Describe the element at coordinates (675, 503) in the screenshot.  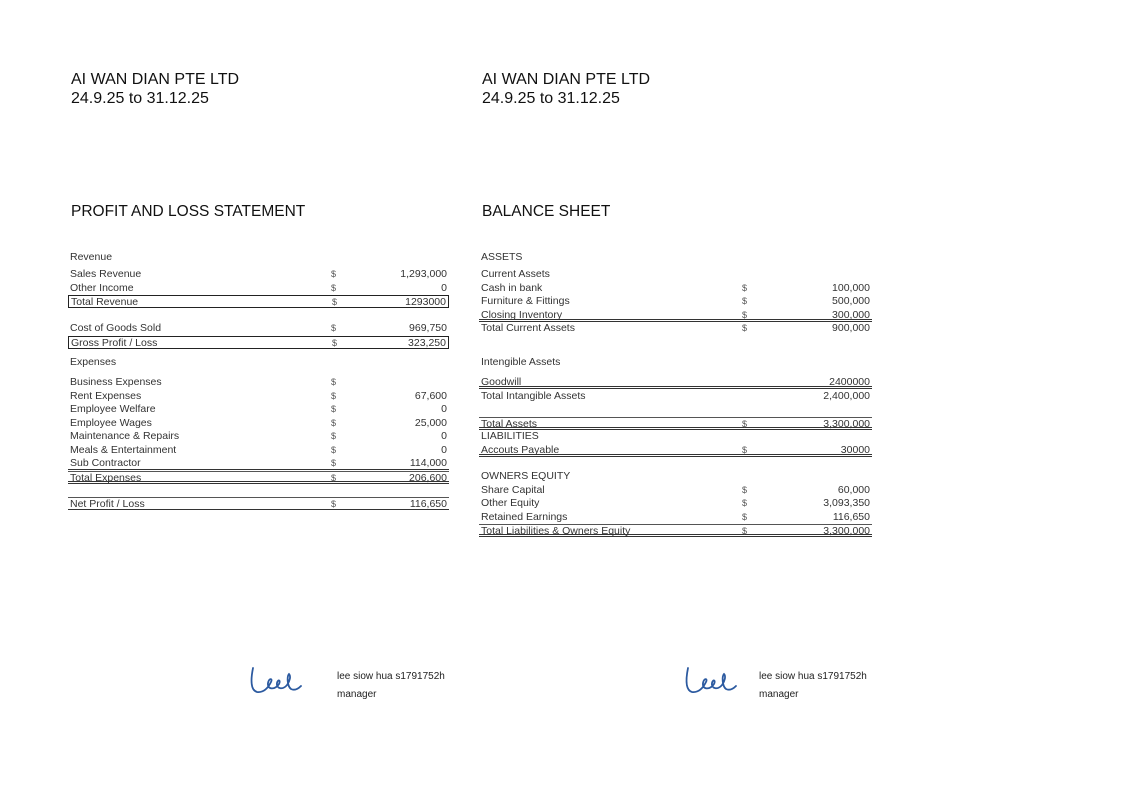
I see `bs-row: Other Equity $3,093,350` at that location.